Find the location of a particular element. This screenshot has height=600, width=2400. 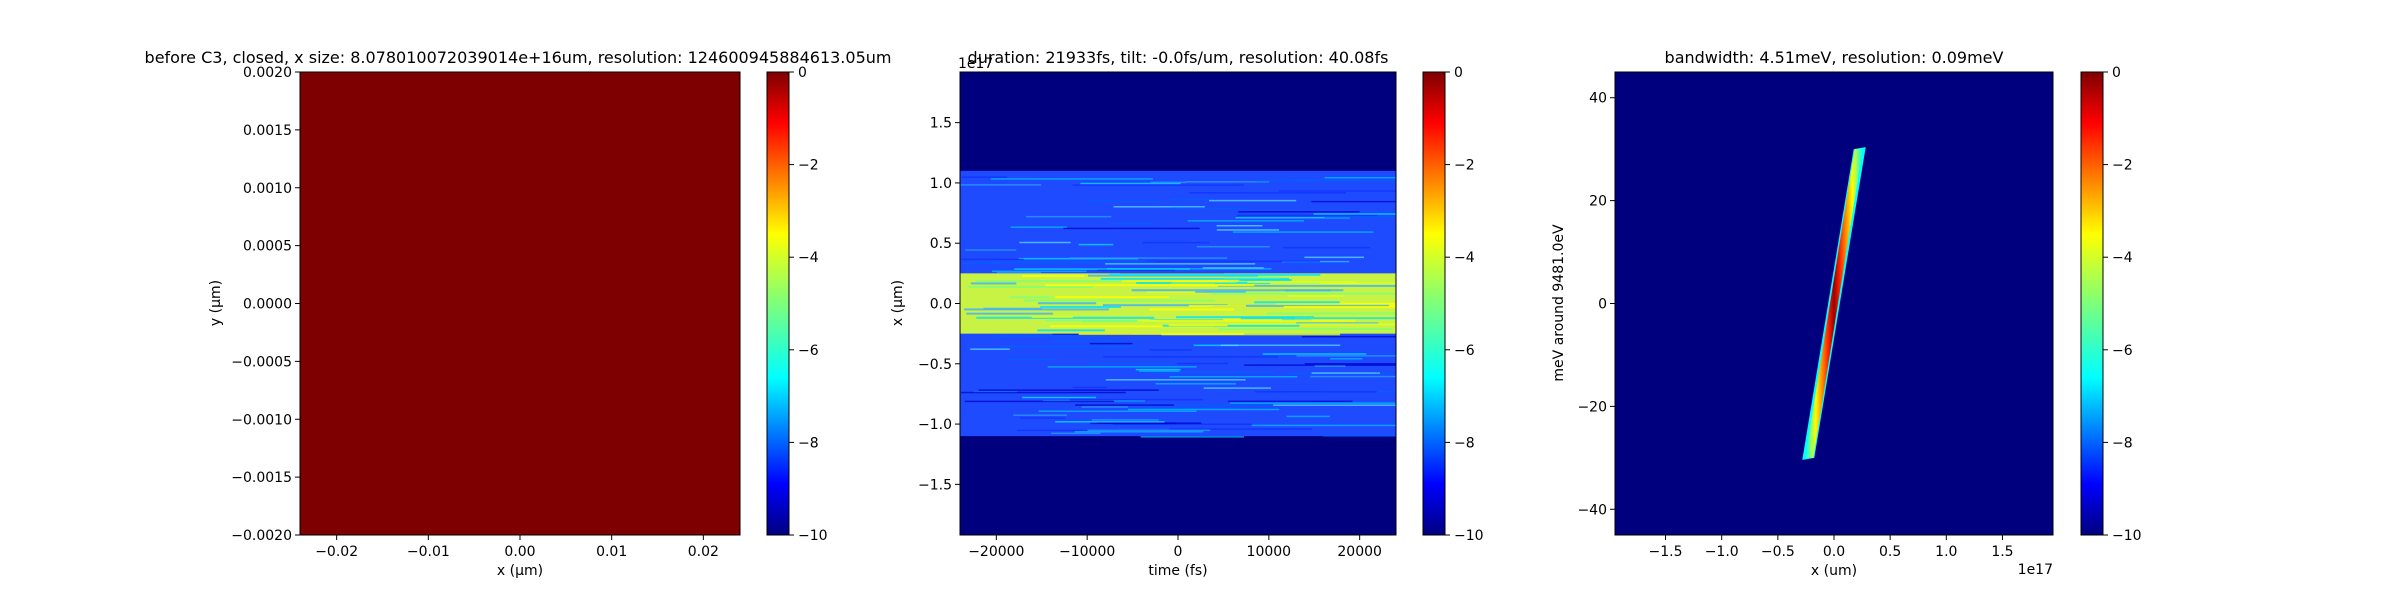

panel-3-streak is located at coordinates (1834, 303).